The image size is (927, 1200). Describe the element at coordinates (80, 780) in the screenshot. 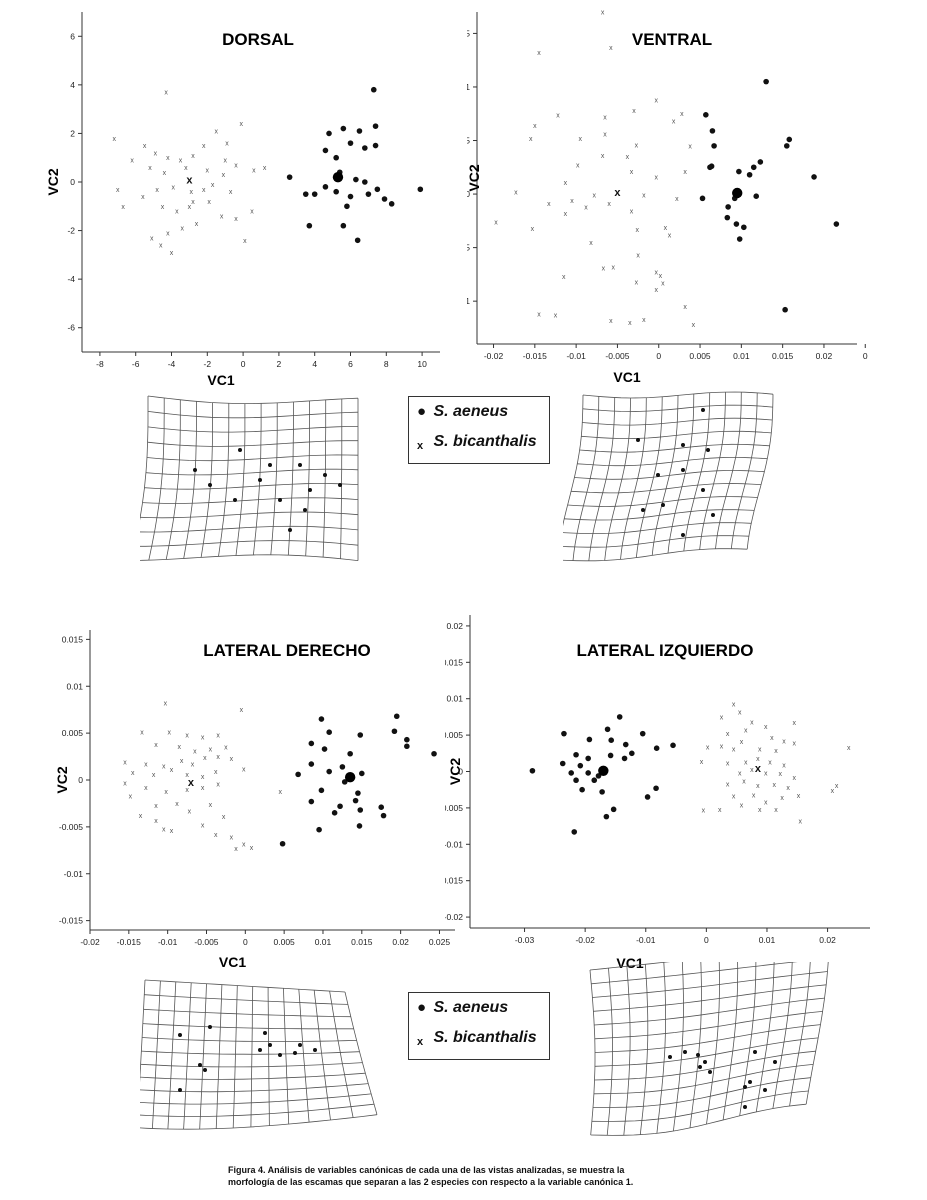

I see `y-tick-label: 0` at that location.